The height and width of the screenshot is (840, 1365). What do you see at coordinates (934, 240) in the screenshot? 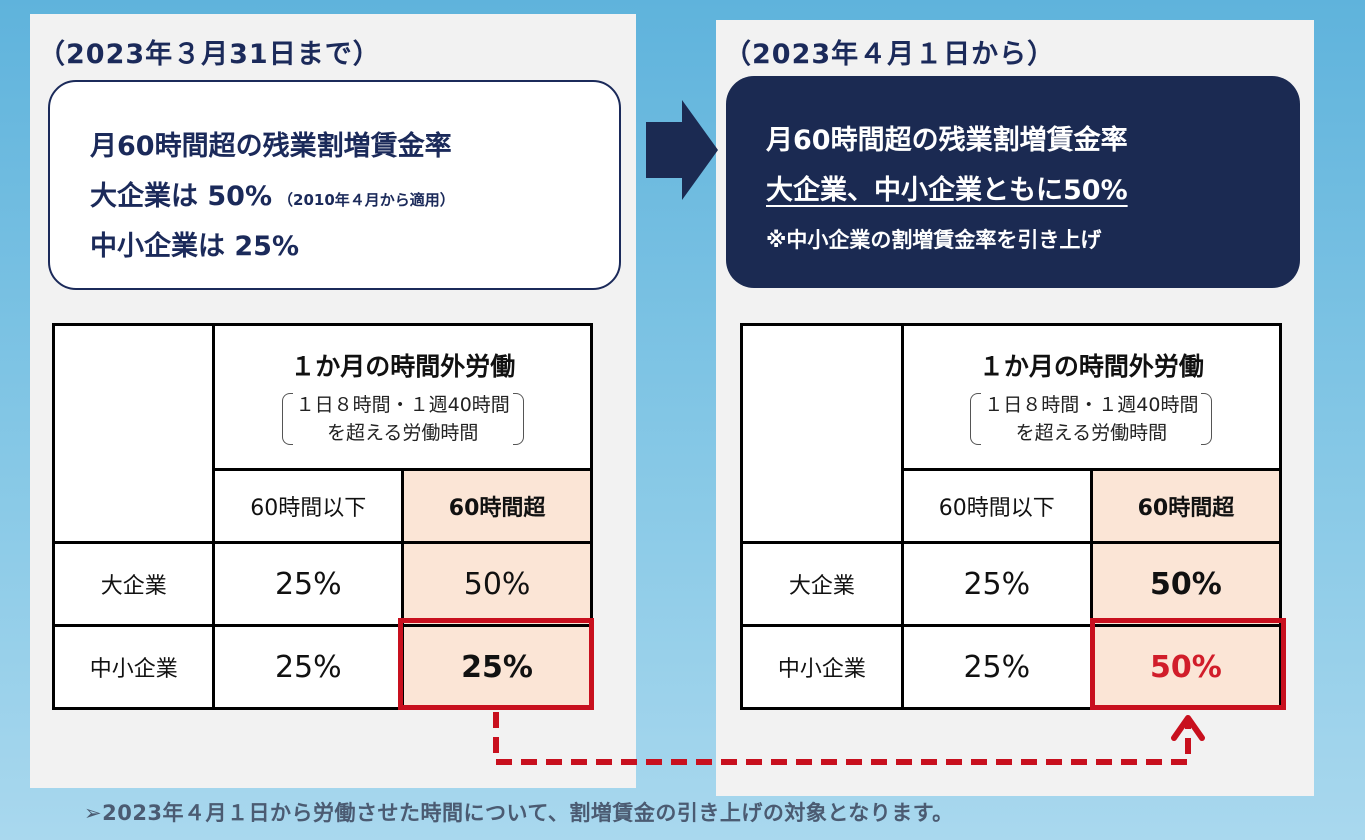
I see `after-summary-note: ※中小企業の割増賃金率を引き上げ` at bounding box center [934, 240].